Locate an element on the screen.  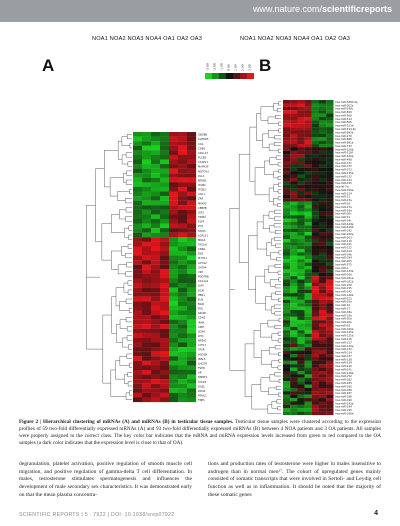
key-swatch is located at coordinates (243, 76).